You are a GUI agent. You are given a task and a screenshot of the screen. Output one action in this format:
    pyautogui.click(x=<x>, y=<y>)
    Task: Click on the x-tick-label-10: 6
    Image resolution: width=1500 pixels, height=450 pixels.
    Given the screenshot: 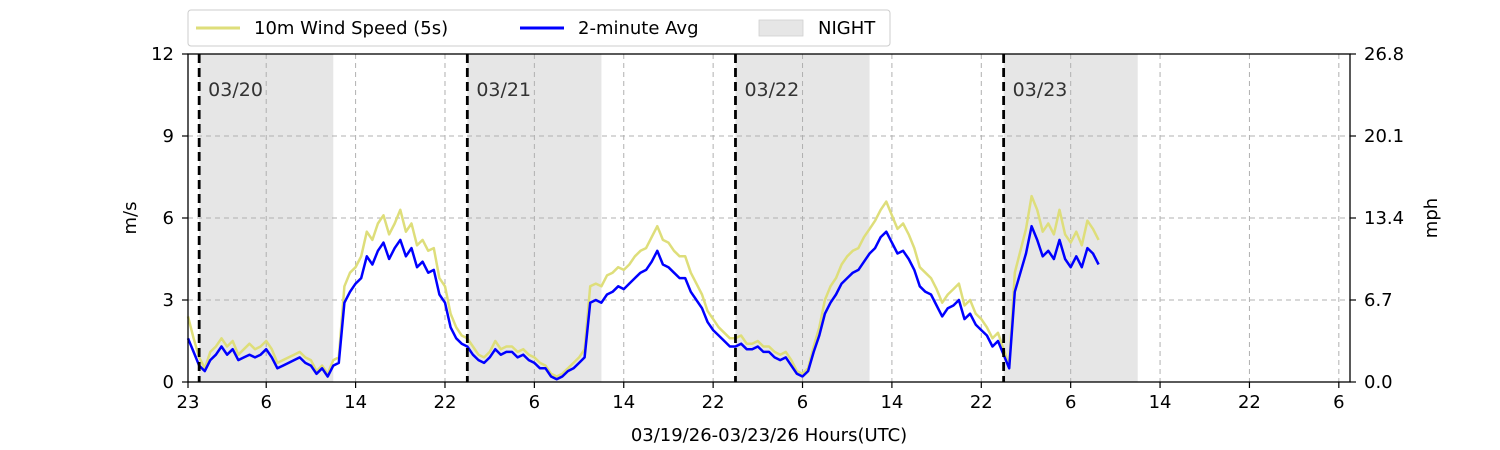 What is the action you would take?
    pyautogui.click(x=1070, y=402)
    